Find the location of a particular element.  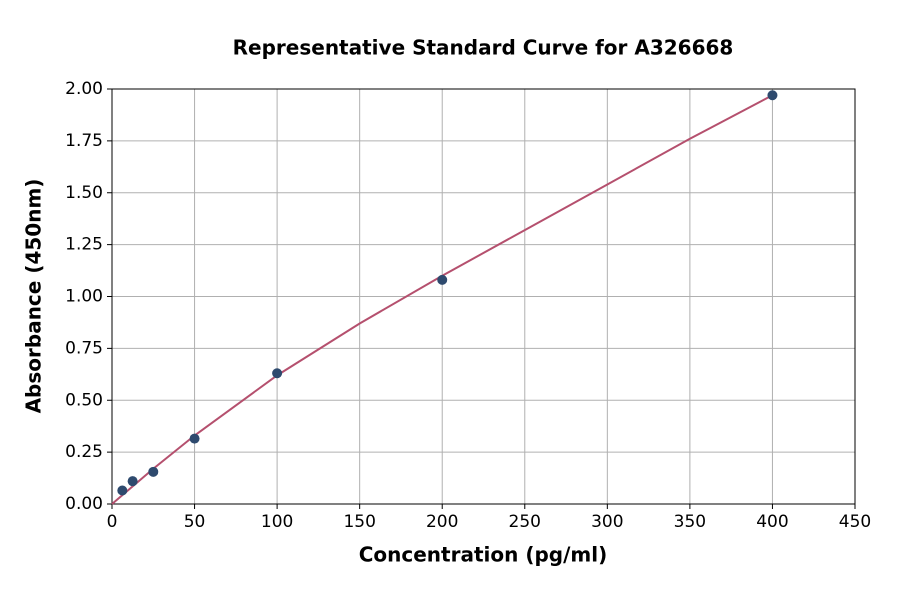

y-tick-label: 1.75 is located at coordinates (84, 141).